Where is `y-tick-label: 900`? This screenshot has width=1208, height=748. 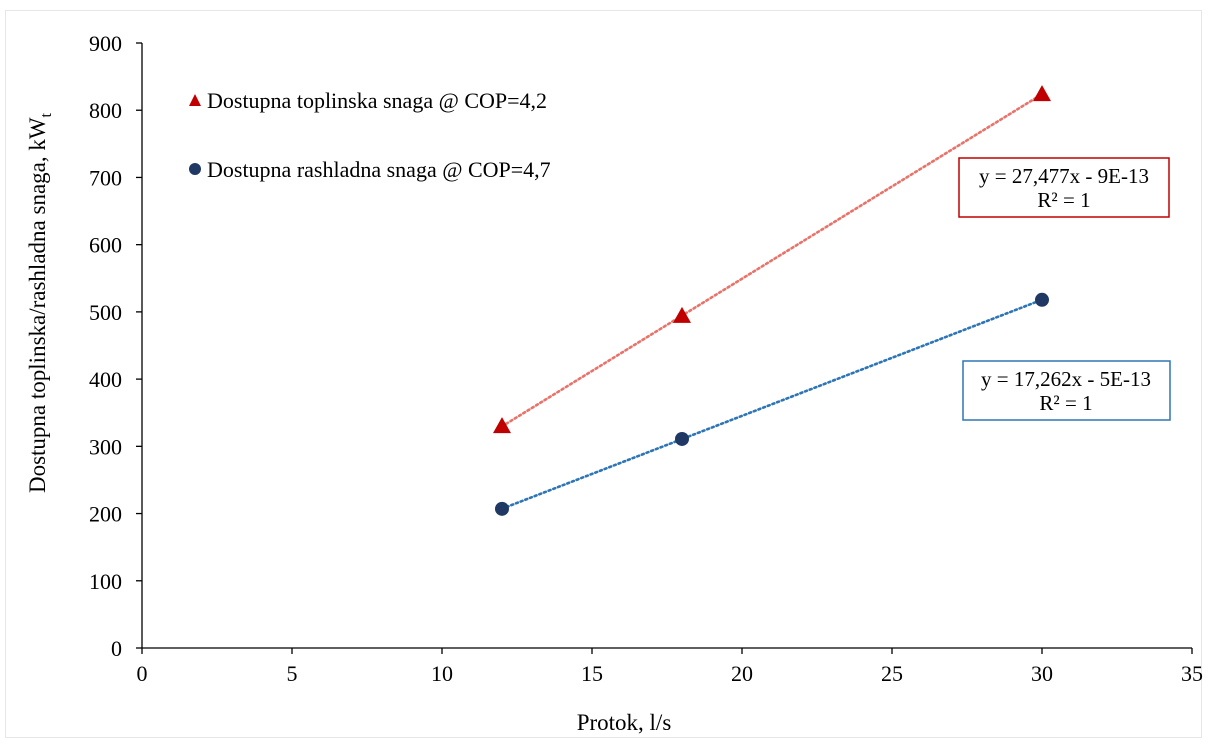 y-tick-label: 900 is located at coordinates (105, 43).